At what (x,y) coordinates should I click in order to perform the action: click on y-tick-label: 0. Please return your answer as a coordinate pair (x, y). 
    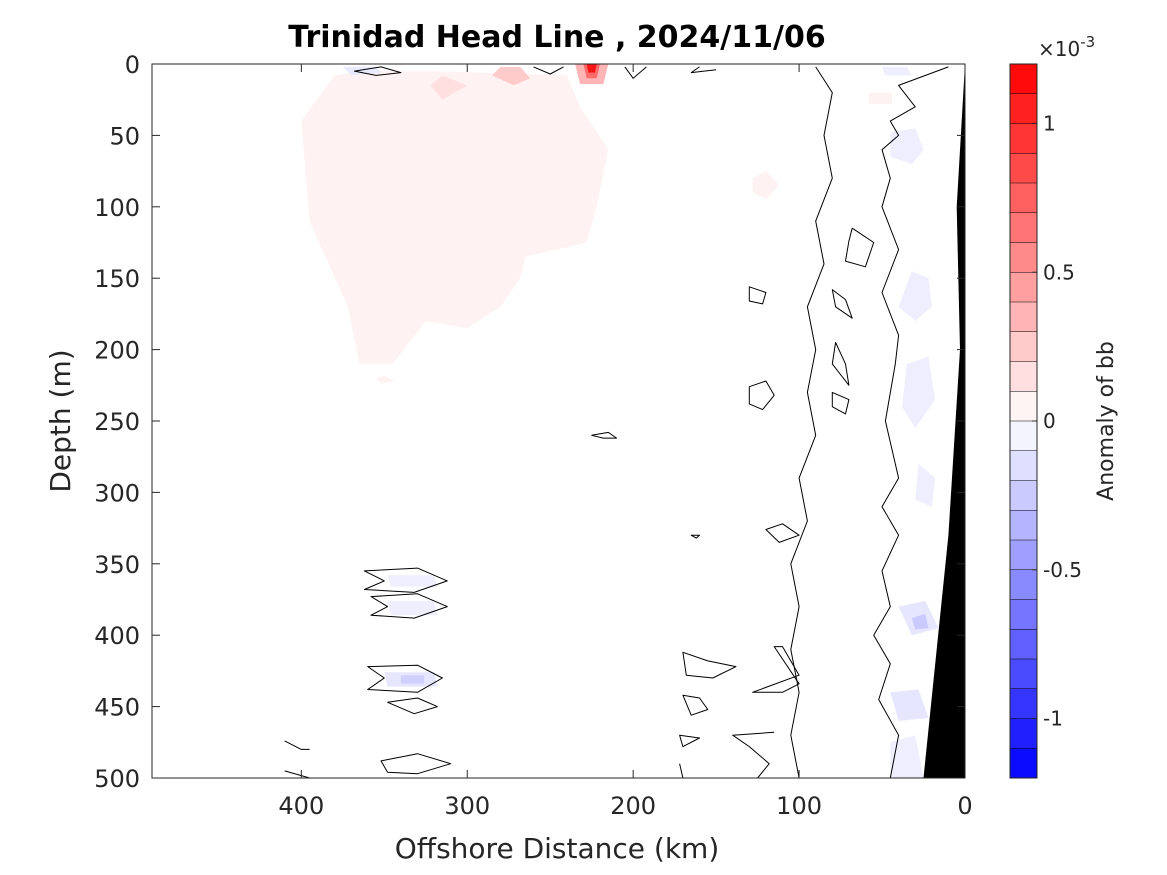
    Looking at the image, I should click on (132, 65).